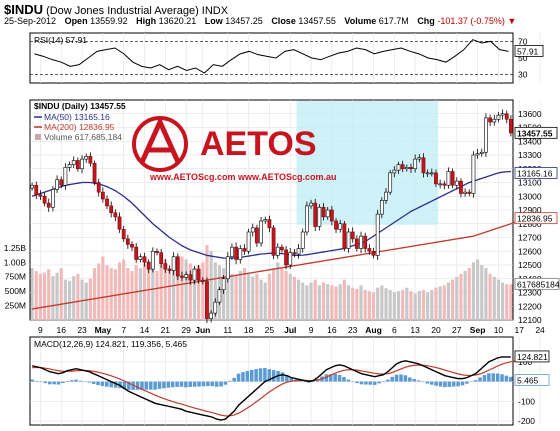 The image size is (560, 431). I want to click on x-tick-label: 21, so click(166, 330).